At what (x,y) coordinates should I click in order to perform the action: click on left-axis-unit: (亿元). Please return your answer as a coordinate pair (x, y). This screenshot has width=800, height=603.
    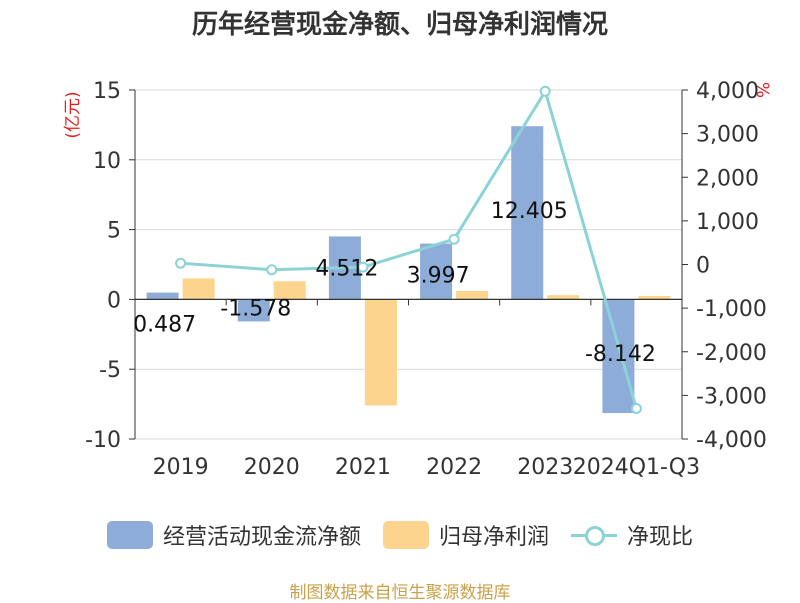
    Looking at the image, I should click on (73, 114).